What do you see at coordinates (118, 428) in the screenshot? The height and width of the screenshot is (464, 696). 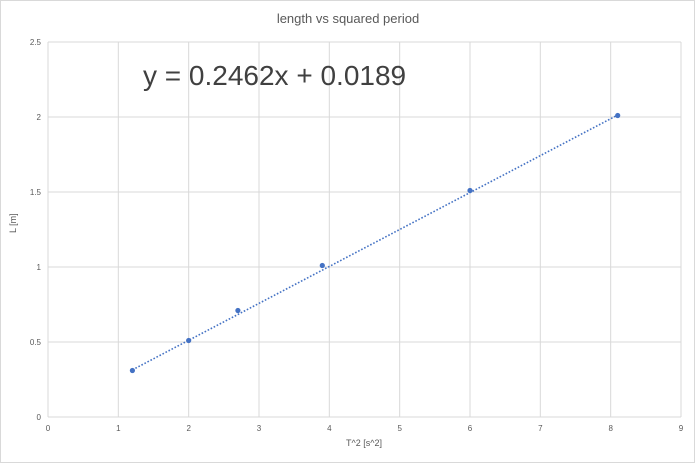 I see `x-tick-label: 1` at bounding box center [118, 428].